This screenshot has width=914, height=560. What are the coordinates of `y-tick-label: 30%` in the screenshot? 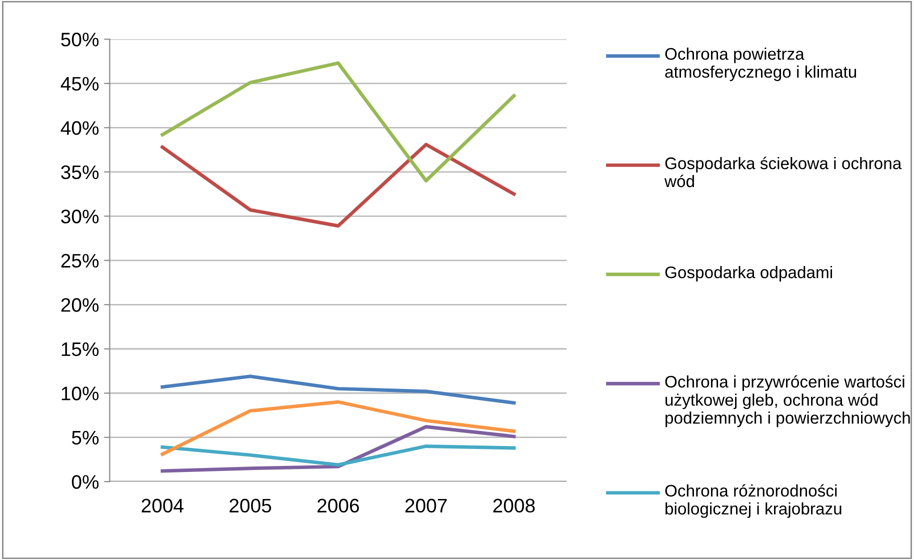 It's located at (80, 217).